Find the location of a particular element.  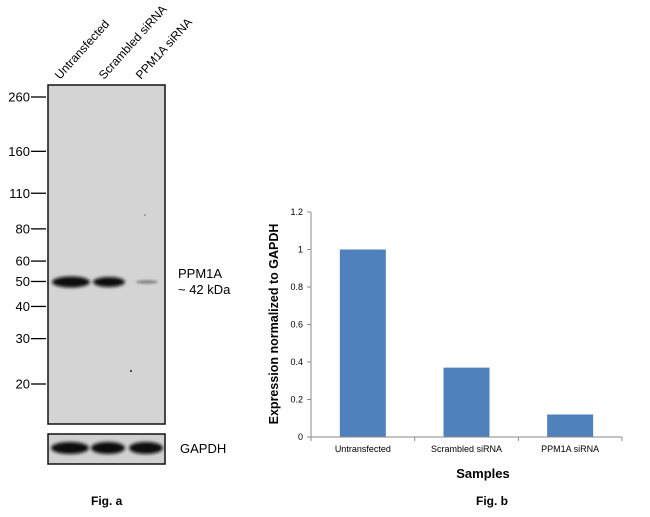

target-size-label: ~ 42 kDa is located at coordinates (204, 289).